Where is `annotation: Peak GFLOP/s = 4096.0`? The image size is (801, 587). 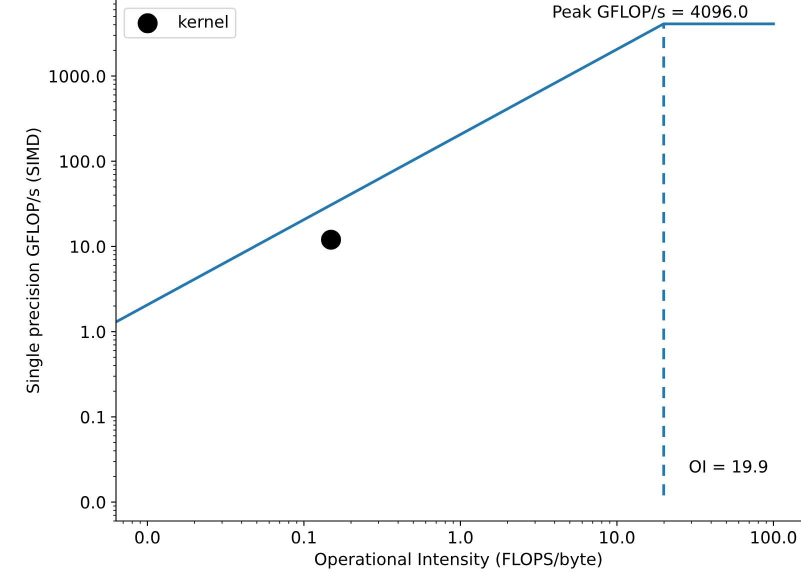
annotation: Peak GFLOP/s = 4096.0 is located at coordinates (651, 12).